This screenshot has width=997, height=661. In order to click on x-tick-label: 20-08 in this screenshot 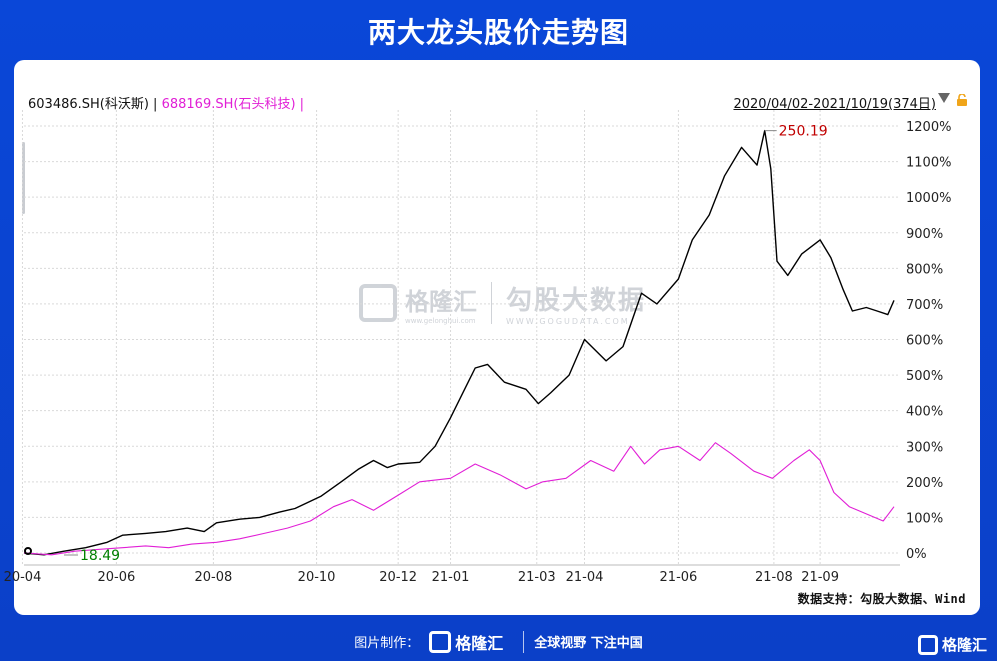, I will do `click(214, 577)`.